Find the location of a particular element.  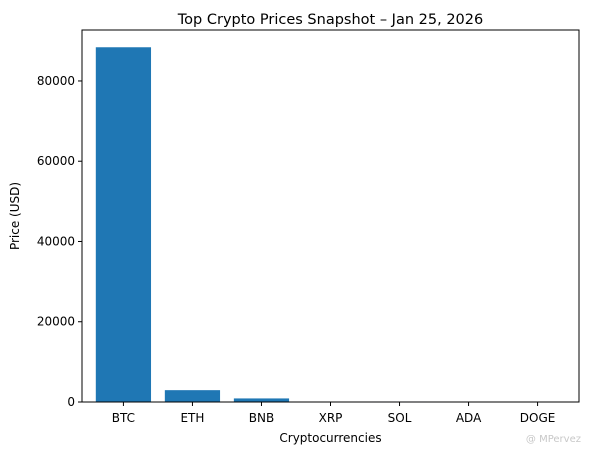

x-tick-label: XRP is located at coordinates (331, 418).